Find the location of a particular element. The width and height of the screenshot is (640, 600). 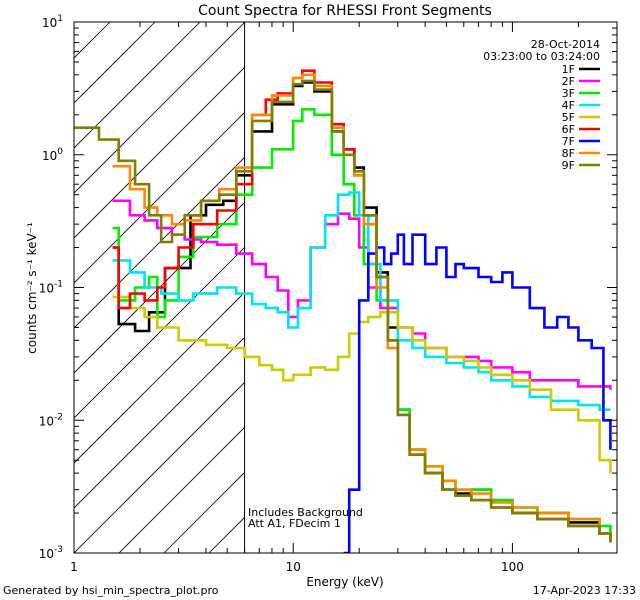

time-range-label: 03:23:00 to 03:24:00 is located at coordinates (541, 56).